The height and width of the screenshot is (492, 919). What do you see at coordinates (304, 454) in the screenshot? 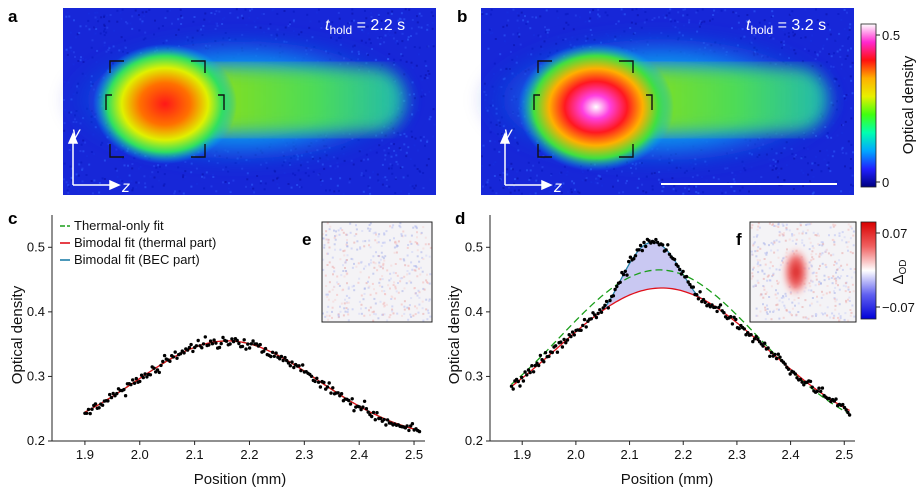
I see `x-tick-label: 2.3` at bounding box center [304, 454].